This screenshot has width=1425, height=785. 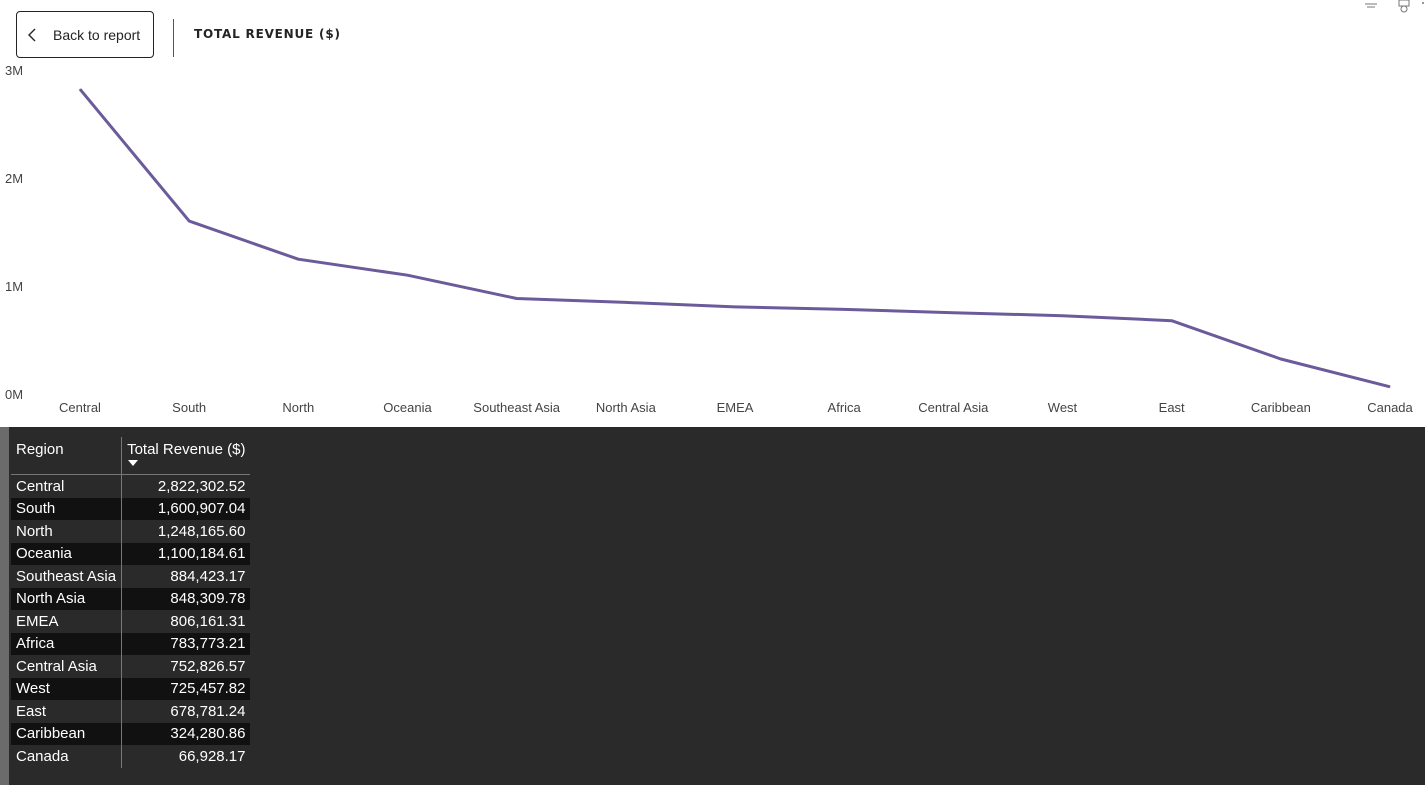 What do you see at coordinates (186, 553) in the screenshot?
I see `revenue-cell: 1,100,184.61` at bounding box center [186, 553].